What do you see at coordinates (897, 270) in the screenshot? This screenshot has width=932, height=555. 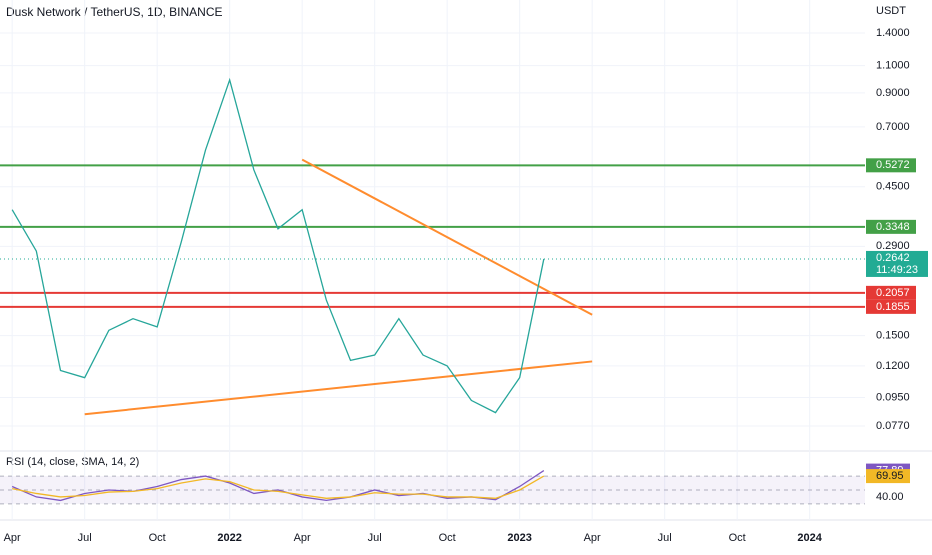 I see `countdown: 11:49:23` at bounding box center [897, 270].